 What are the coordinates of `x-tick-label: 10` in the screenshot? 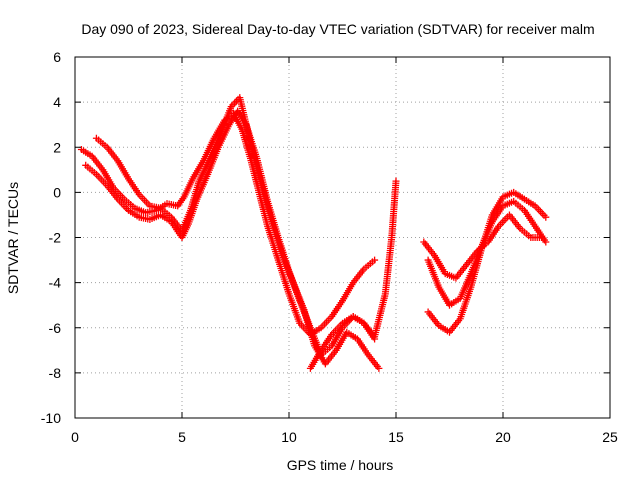 It's located at (289, 437).